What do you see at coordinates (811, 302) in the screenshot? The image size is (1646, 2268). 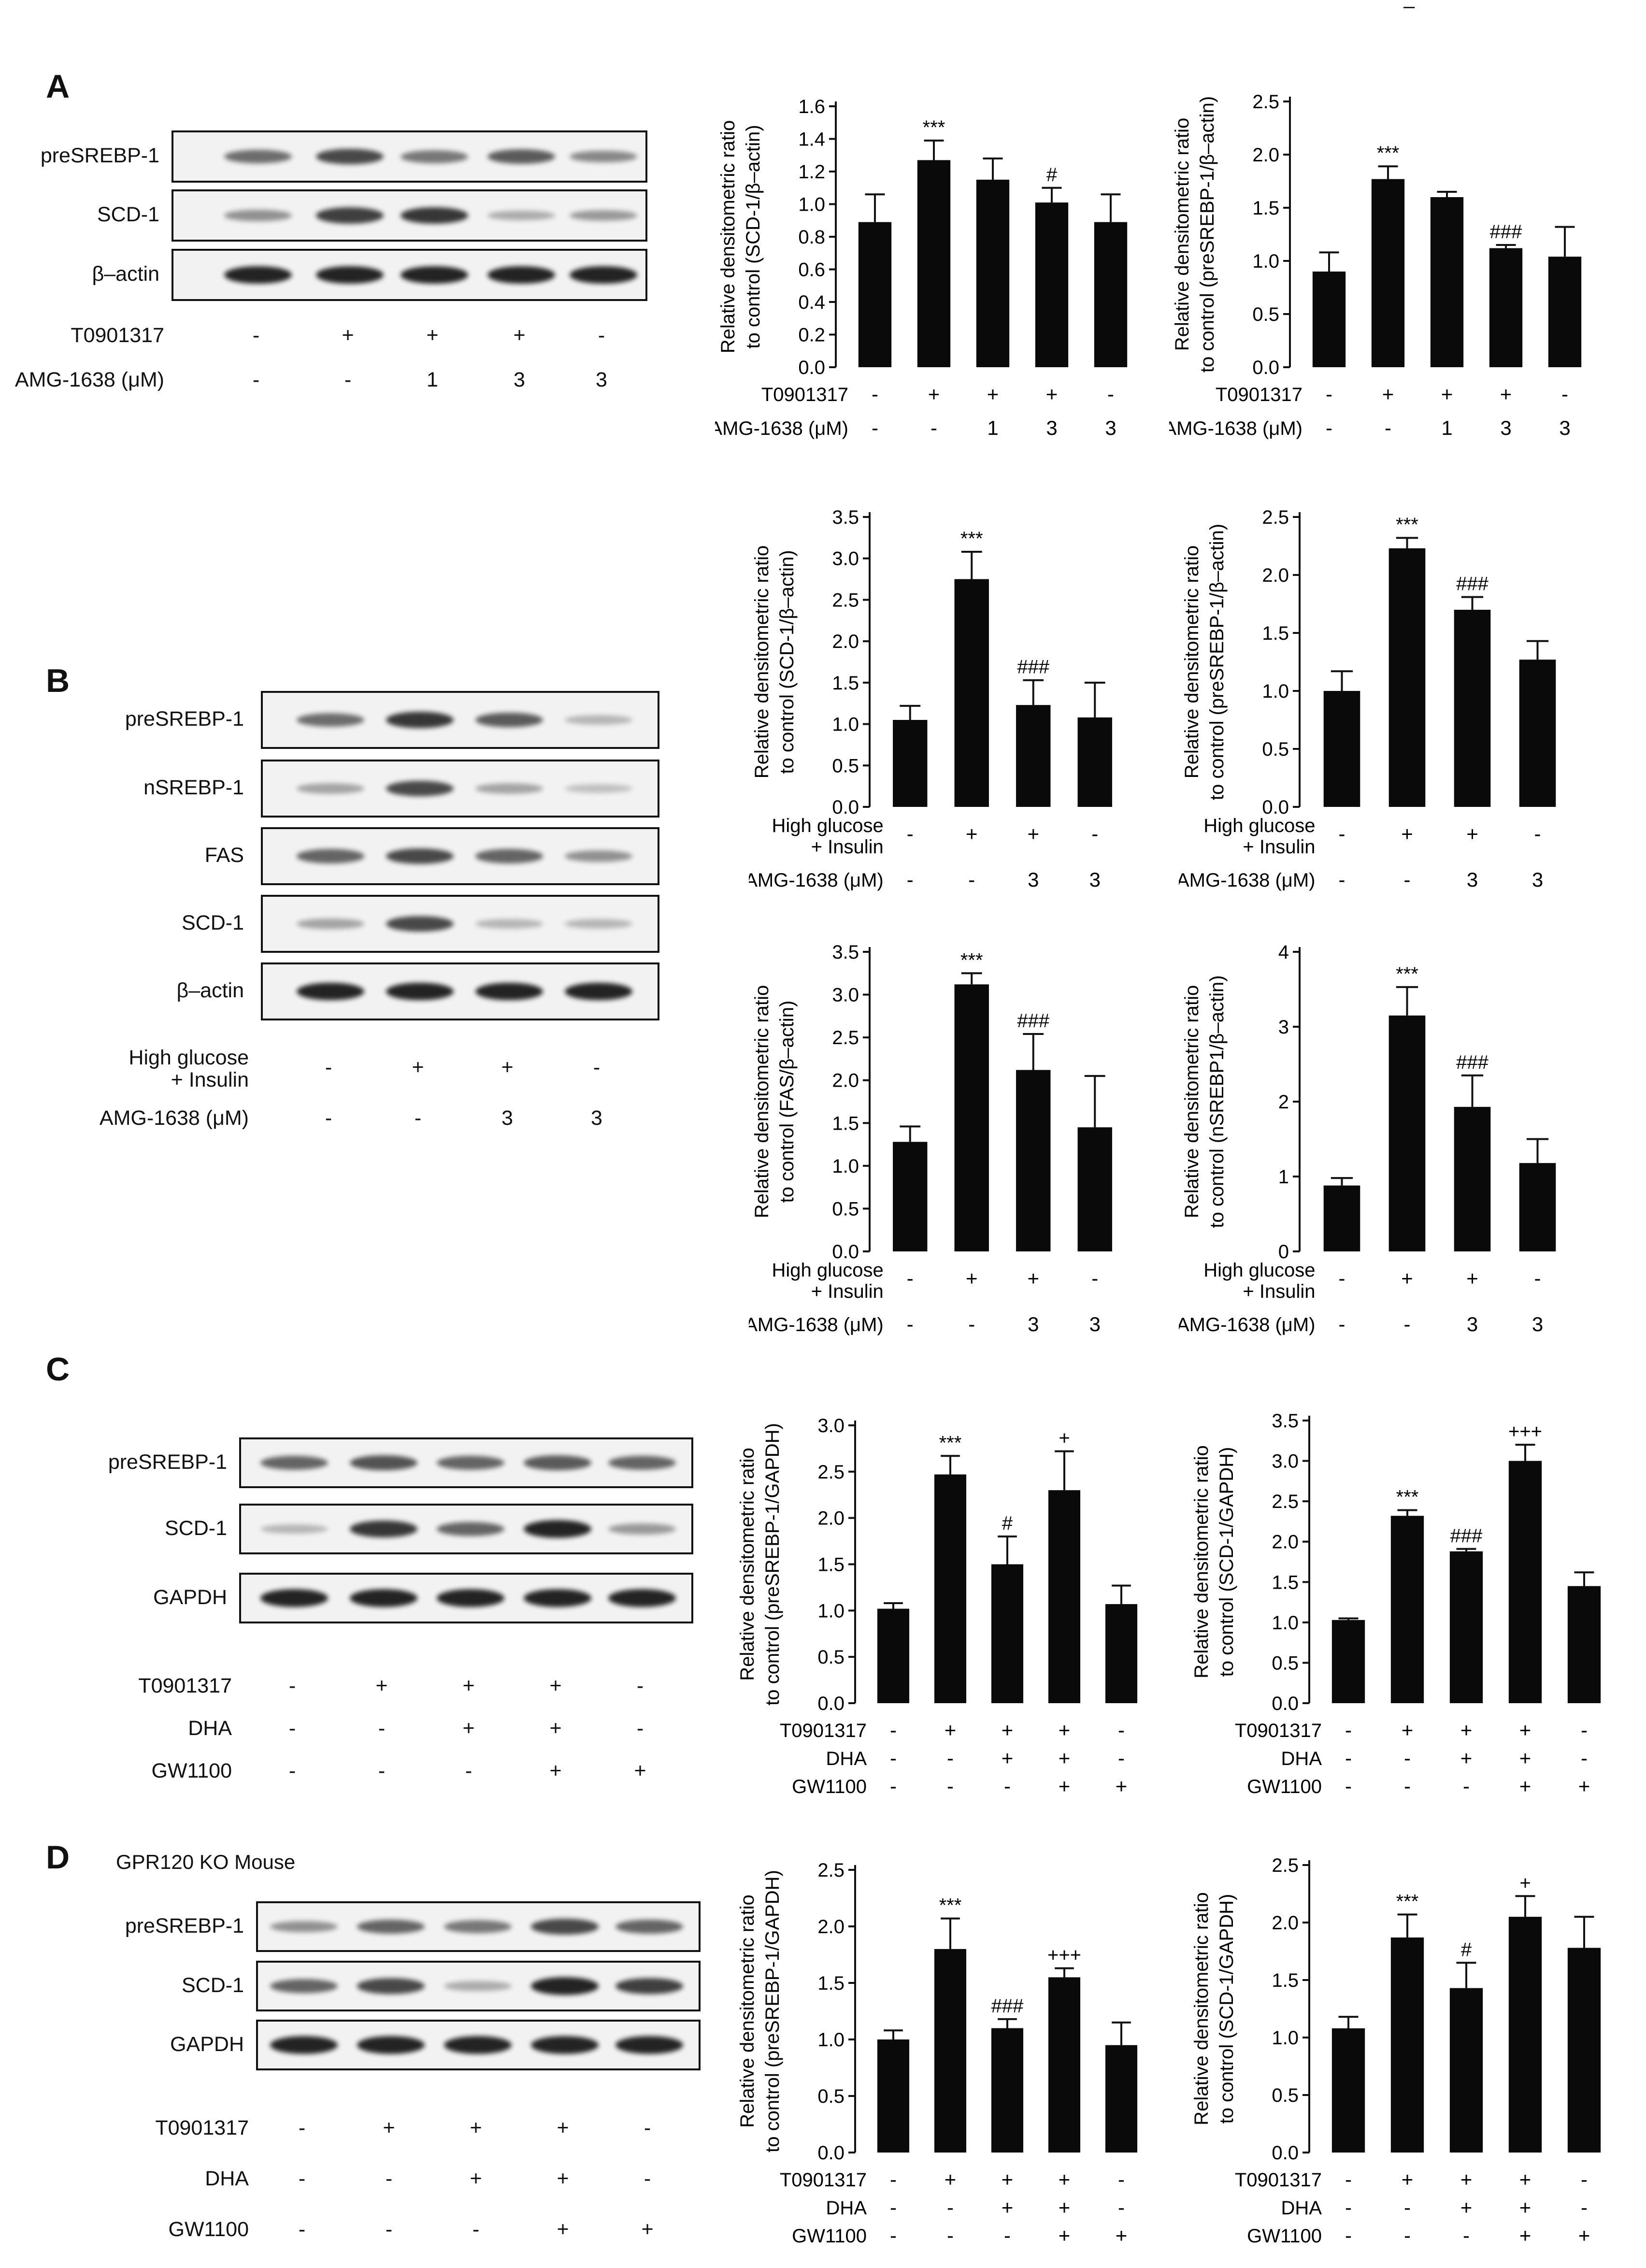 I see `tick-label: 0.4` at bounding box center [811, 302].